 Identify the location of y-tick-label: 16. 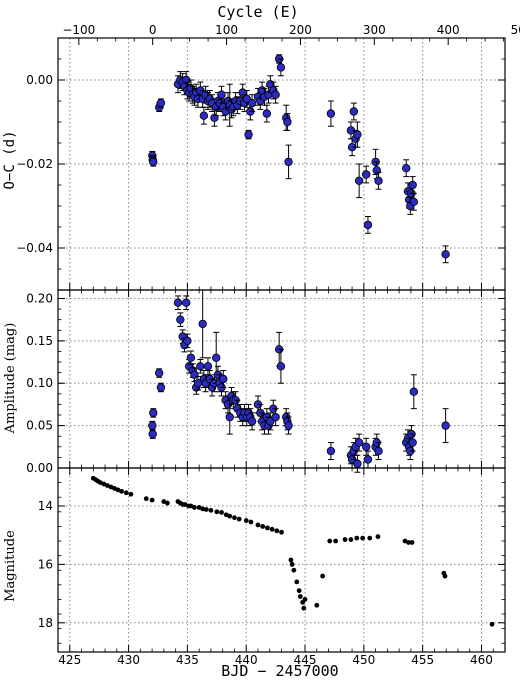
(45, 564).